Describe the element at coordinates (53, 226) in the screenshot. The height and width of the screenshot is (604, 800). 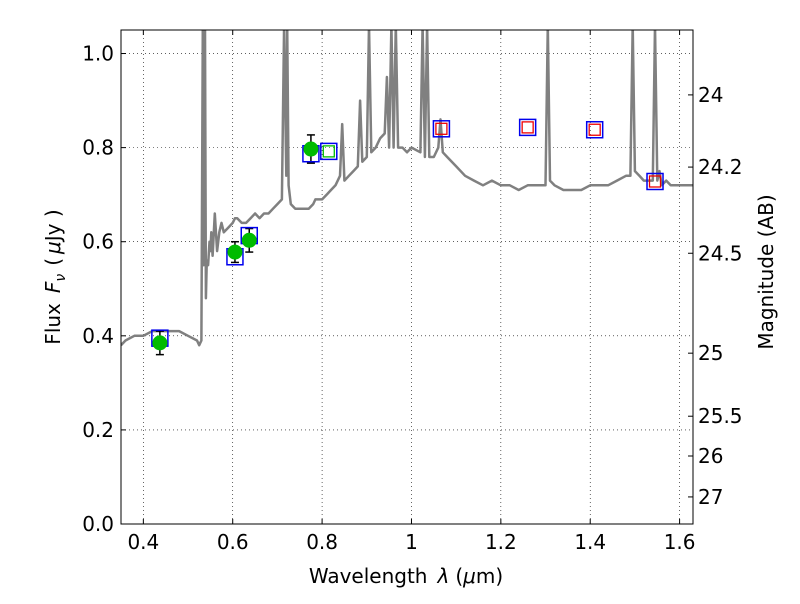
I see `y-axis-label-unit-rest: Jy )` at that location.